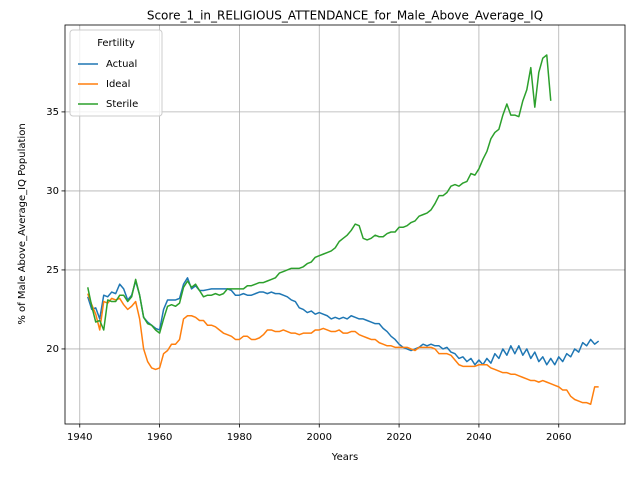 This screenshot has height=480, width=640. Describe the element at coordinates (398, 437) in the screenshot. I see `x-tick-label: 2020` at that location.